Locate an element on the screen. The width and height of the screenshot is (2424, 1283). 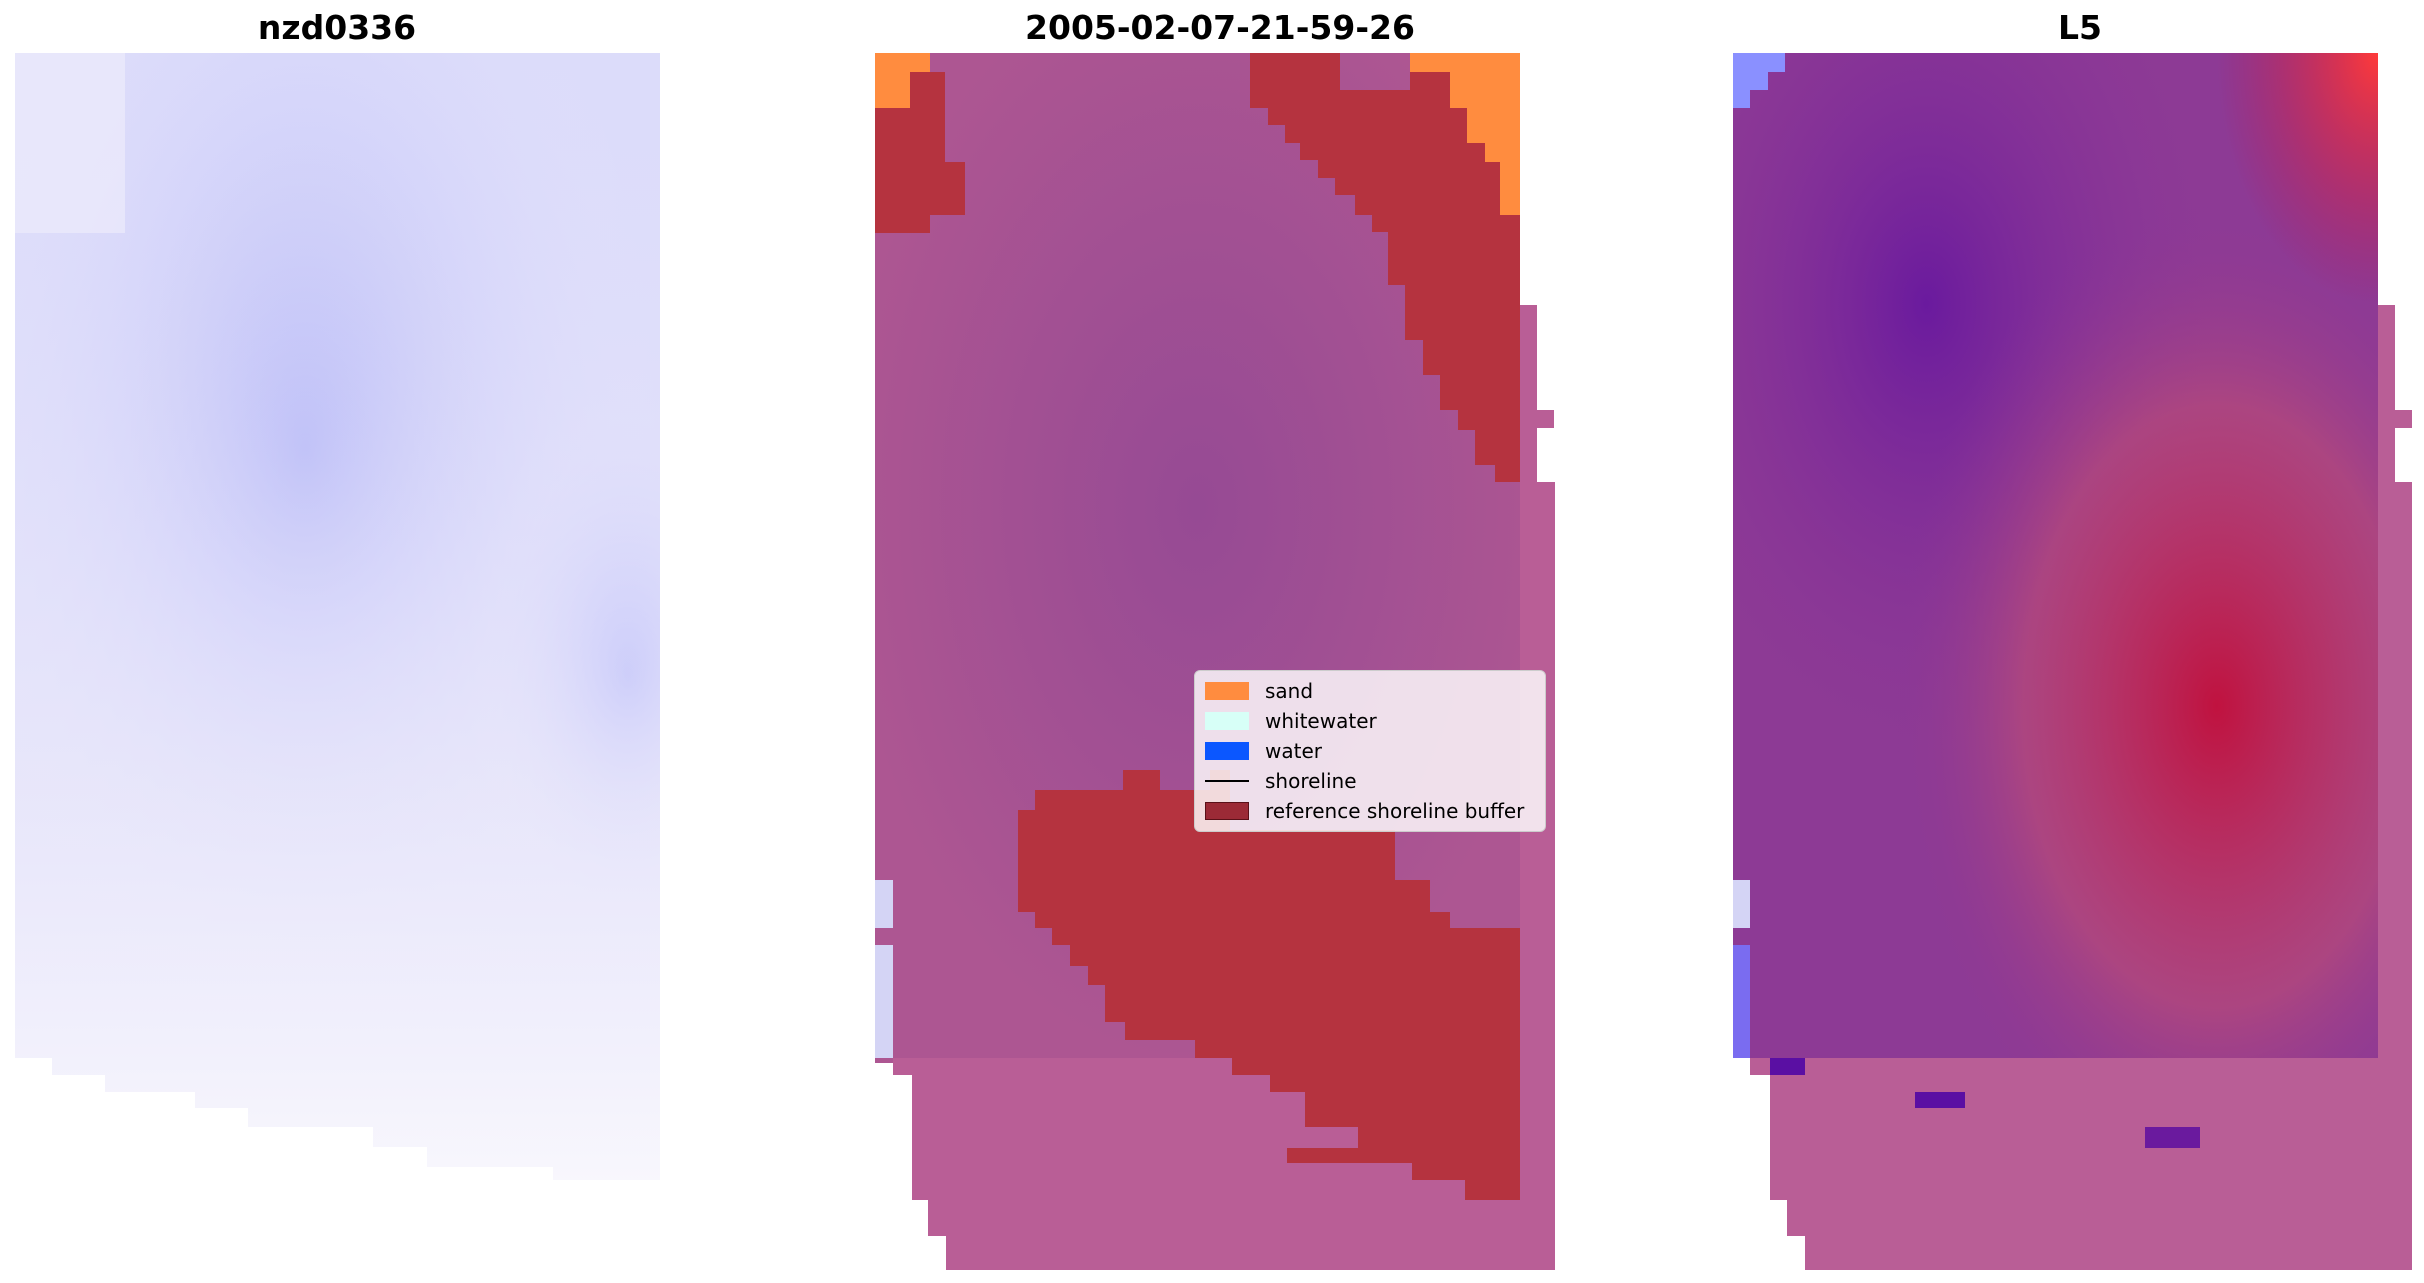
legend-item-sand: sand is located at coordinates (1259, 691).